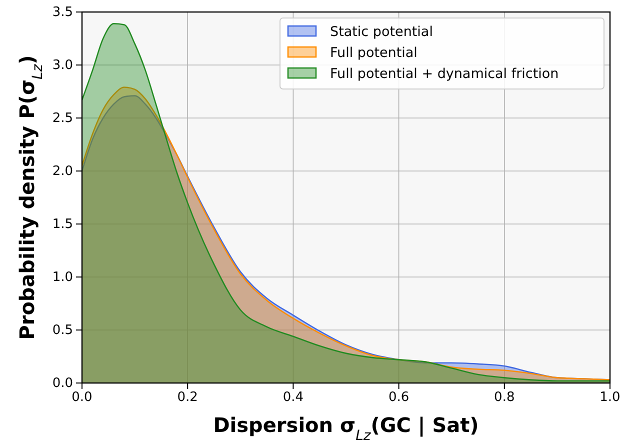  I want to click on y-tick-label: 2.5, so click(62, 118).